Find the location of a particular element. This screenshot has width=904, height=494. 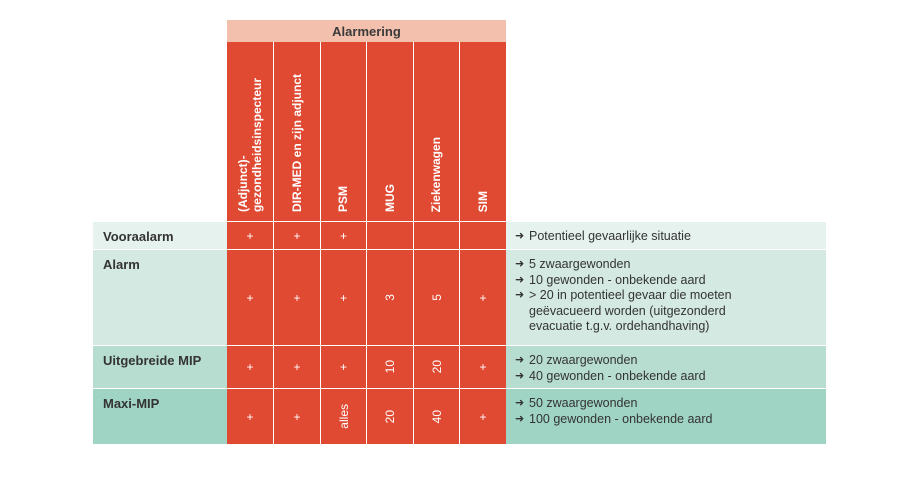

table-cell: 10 is located at coordinates (390, 367).